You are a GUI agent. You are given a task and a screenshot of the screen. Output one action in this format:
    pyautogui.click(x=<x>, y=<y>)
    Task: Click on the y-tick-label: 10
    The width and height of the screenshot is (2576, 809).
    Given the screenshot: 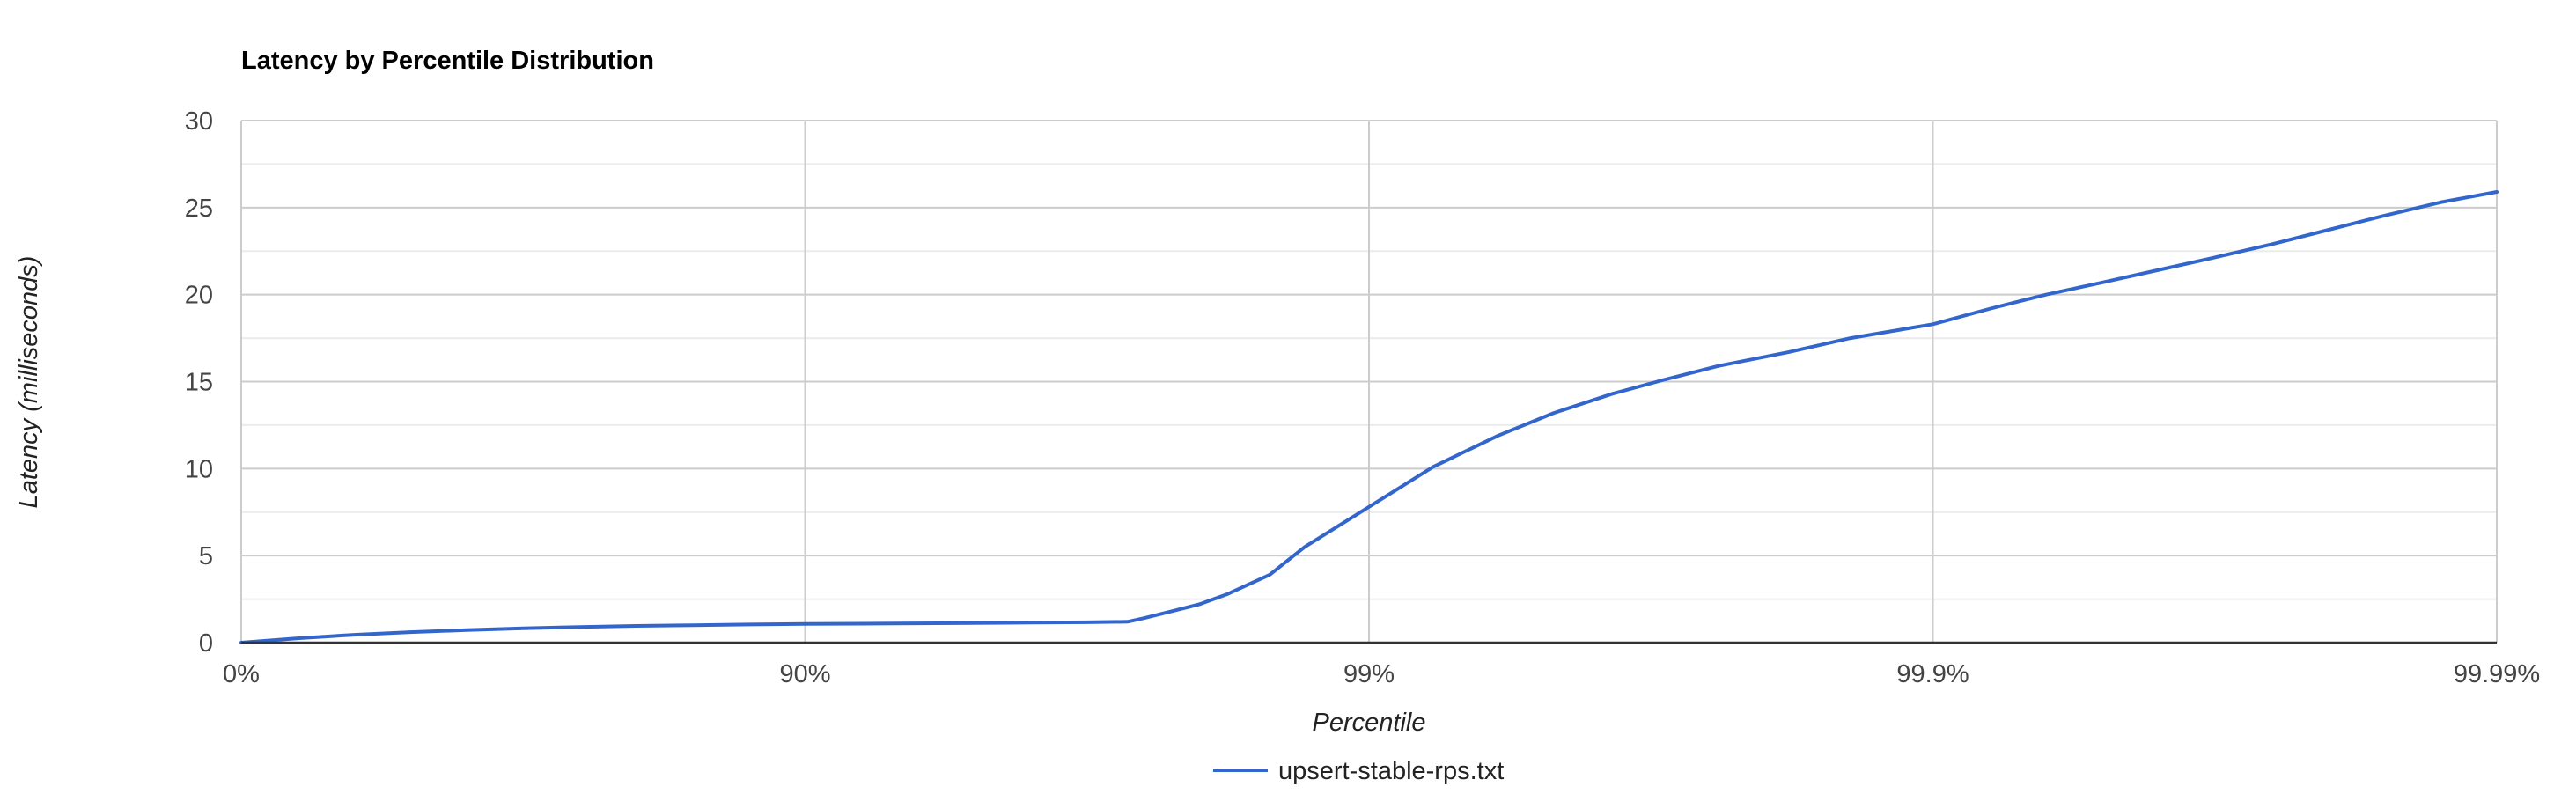 What is the action you would take?
    pyautogui.click(x=199, y=469)
    